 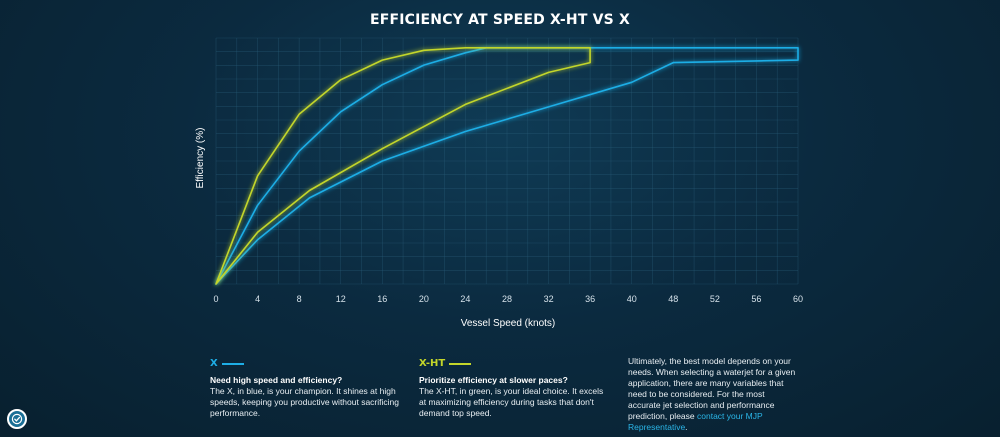 I want to click on x-tick-label: 28, so click(x=507, y=299).